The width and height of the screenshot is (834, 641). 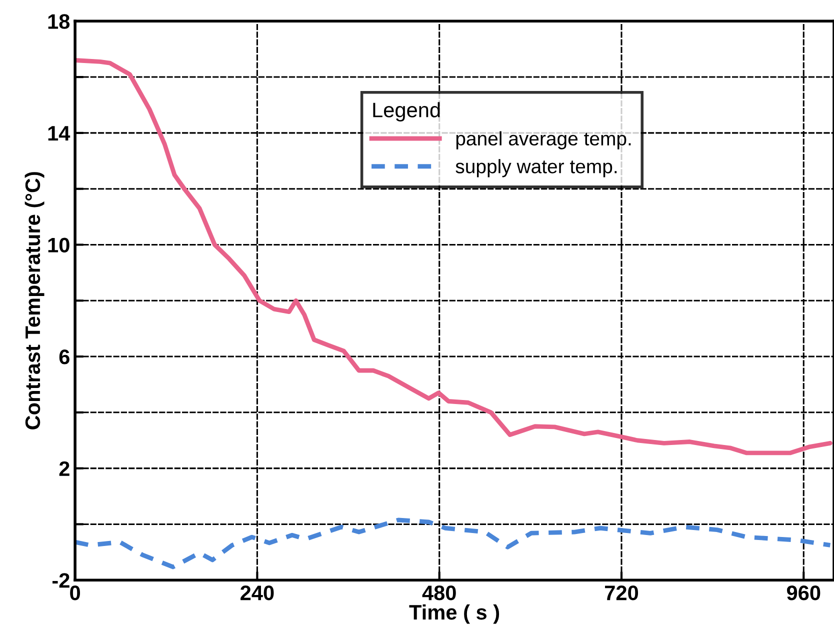 What do you see at coordinates (454, 614) in the screenshot?
I see `x-axis-title: Time ( s )` at bounding box center [454, 614].